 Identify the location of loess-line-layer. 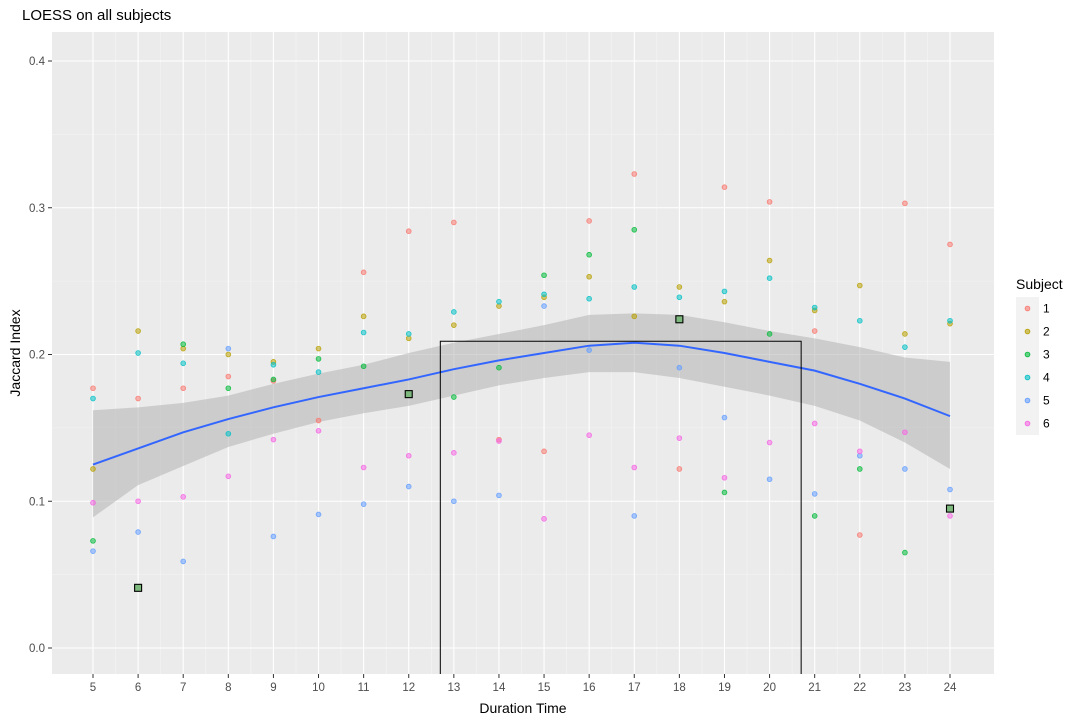
(521, 403).